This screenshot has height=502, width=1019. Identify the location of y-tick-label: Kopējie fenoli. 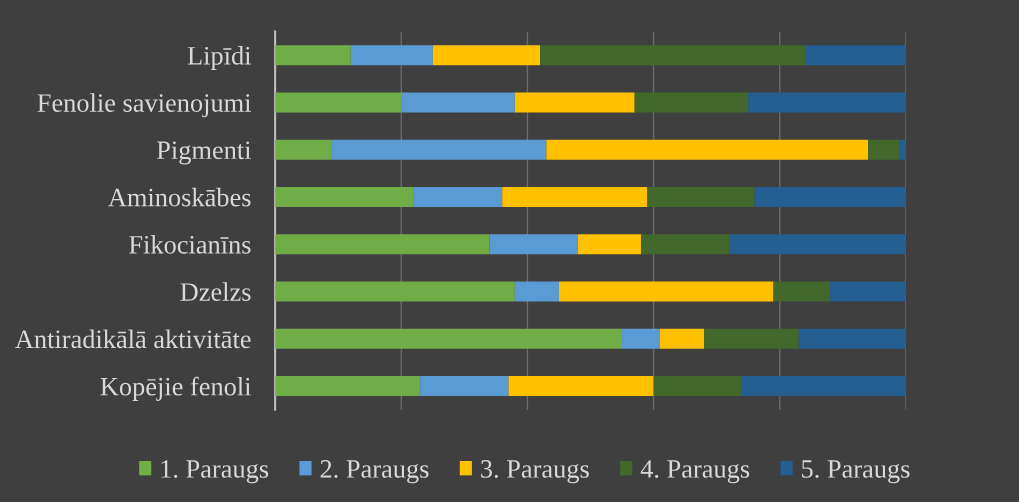
(176, 388).